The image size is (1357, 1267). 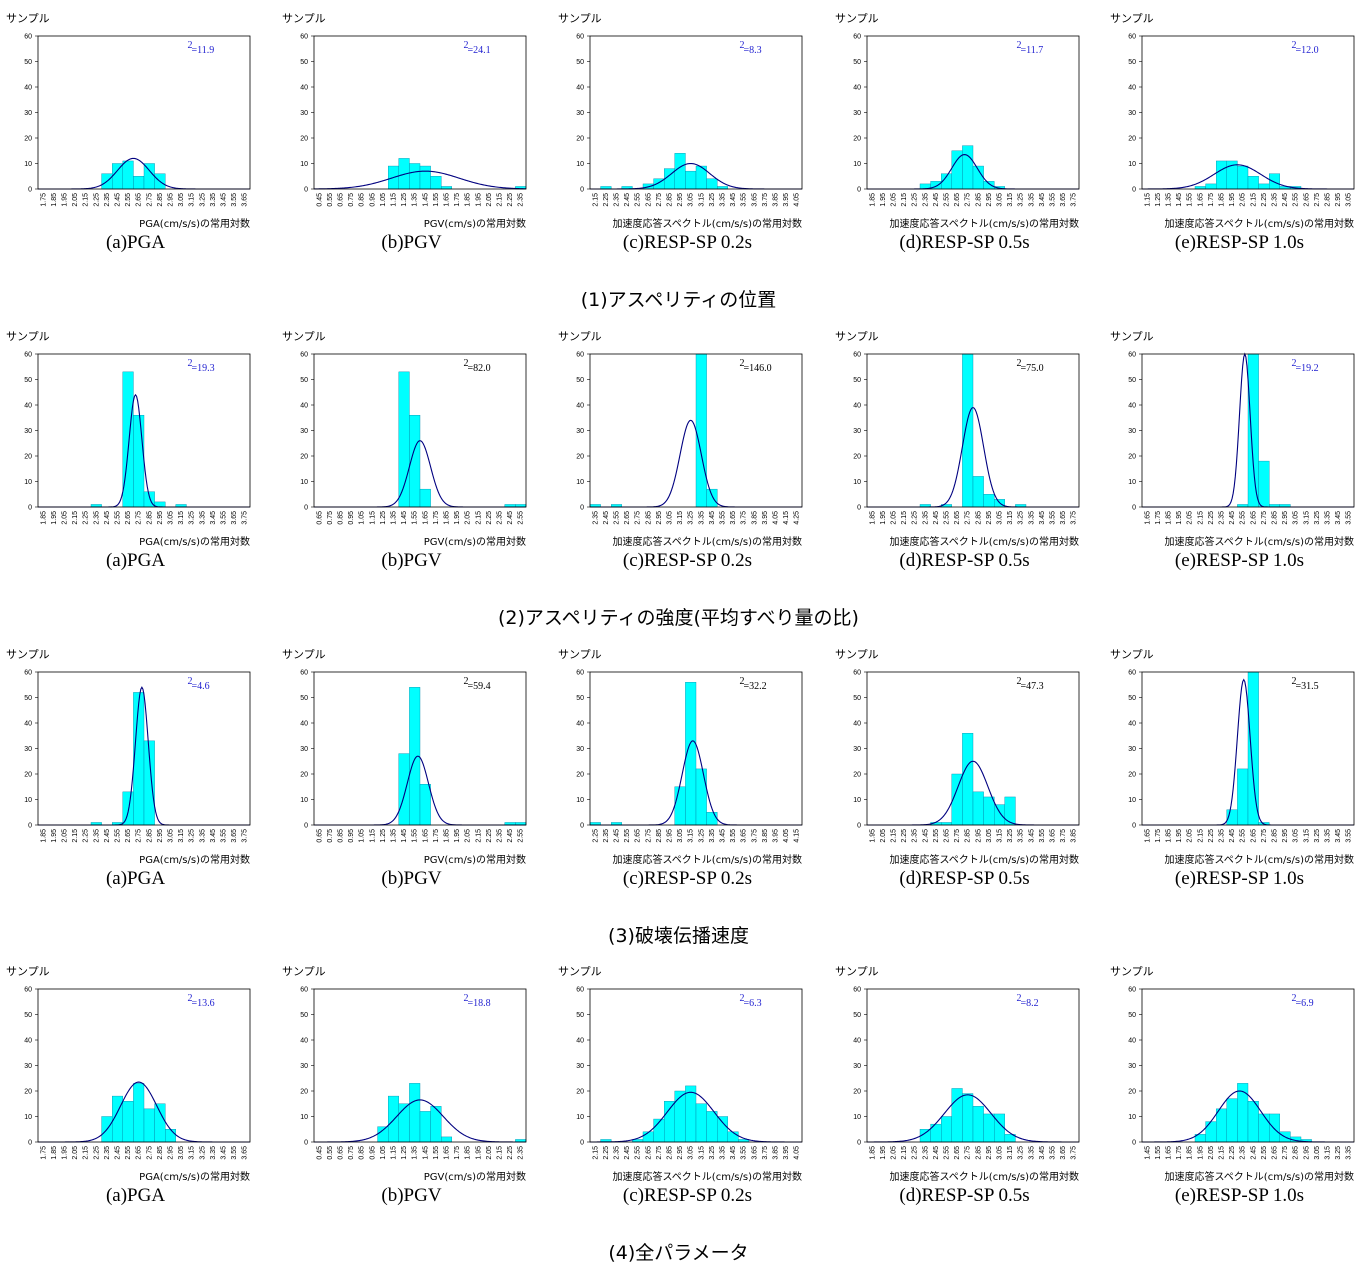 I want to click on chart-caption: (e)RESP-SP 1.0s, so click(x=1230, y=561).